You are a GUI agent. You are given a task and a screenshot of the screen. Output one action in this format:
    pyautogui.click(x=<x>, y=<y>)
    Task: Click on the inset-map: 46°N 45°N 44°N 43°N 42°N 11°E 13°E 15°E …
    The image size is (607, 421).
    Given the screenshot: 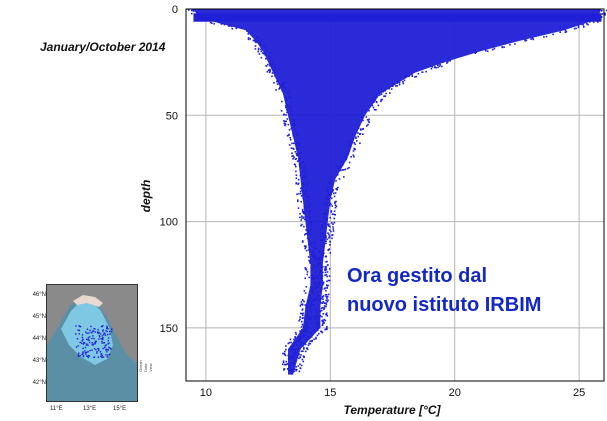 What is the action you would take?
    pyautogui.click(x=90, y=350)
    